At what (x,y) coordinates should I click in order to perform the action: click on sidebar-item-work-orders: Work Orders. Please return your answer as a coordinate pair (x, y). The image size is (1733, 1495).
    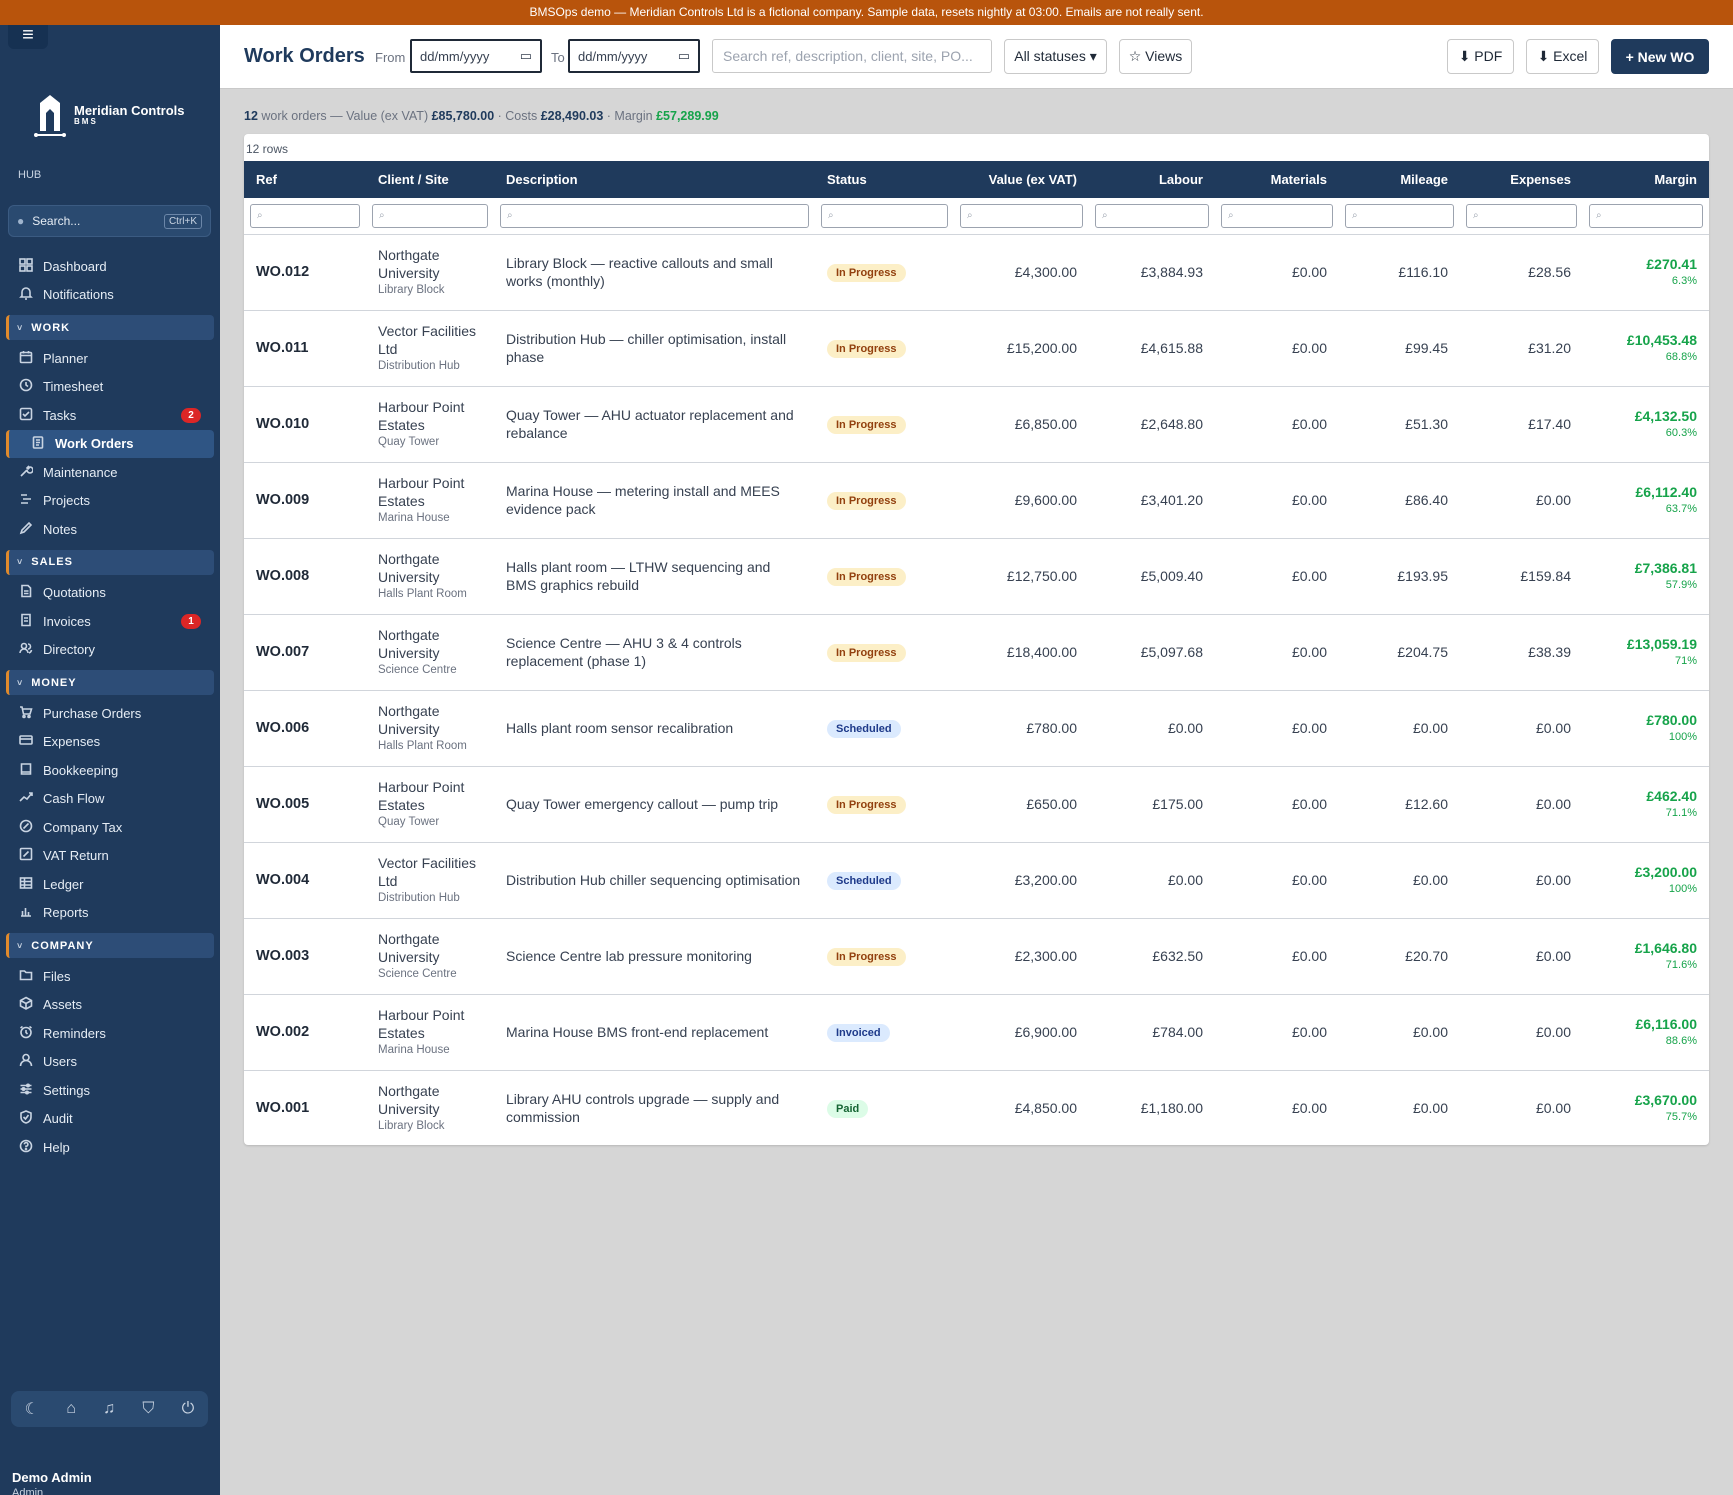
    Looking at the image, I should click on (110, 443).